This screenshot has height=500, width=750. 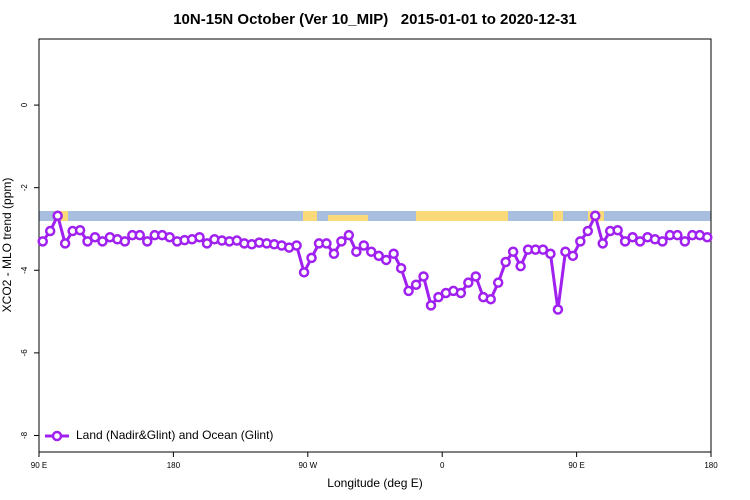 I want to click on y-tick-label: -2, so click(x=24, y=188).